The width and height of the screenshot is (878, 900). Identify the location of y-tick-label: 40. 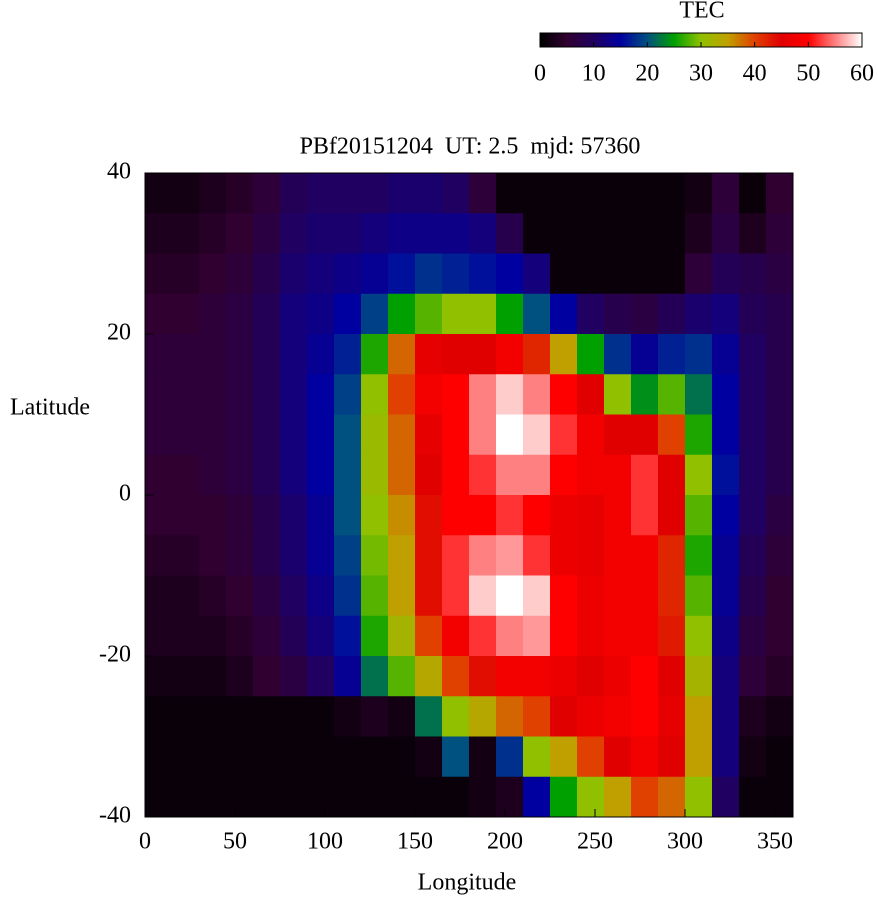
(119, 172).